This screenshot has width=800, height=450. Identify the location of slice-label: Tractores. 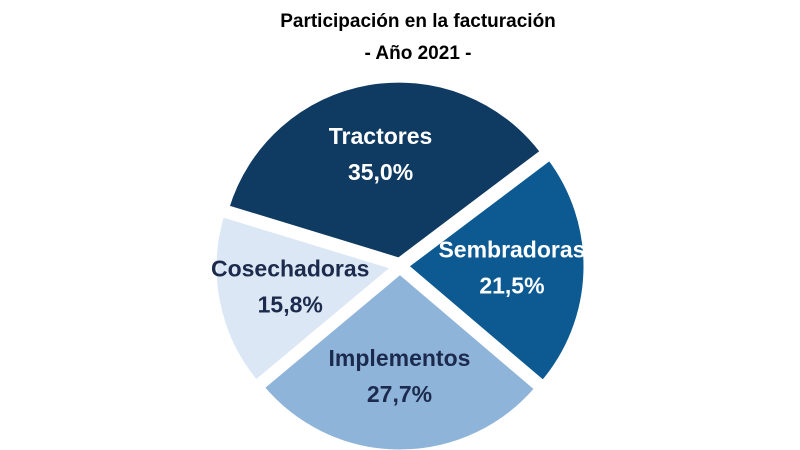
(381, 136).